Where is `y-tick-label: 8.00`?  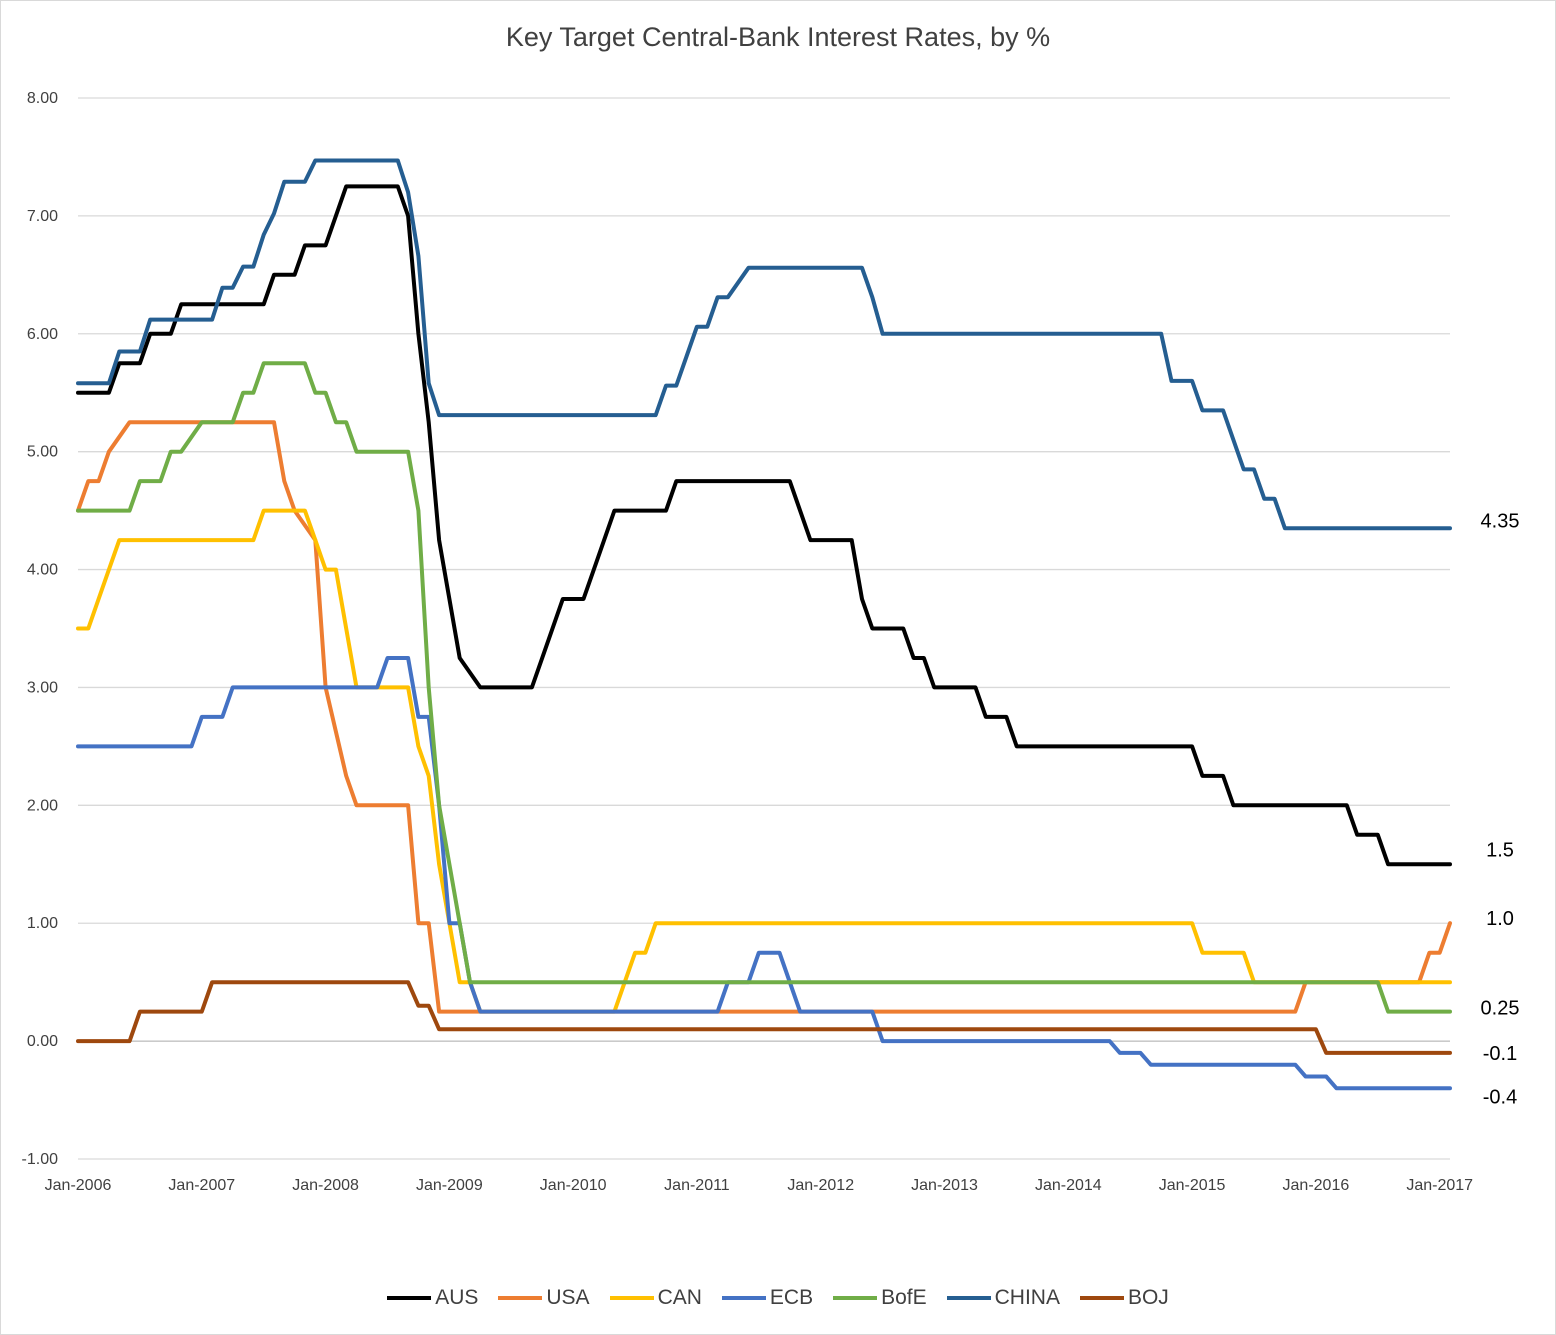 y-tick-label: 8.00 is located at coordinates (42, 98).